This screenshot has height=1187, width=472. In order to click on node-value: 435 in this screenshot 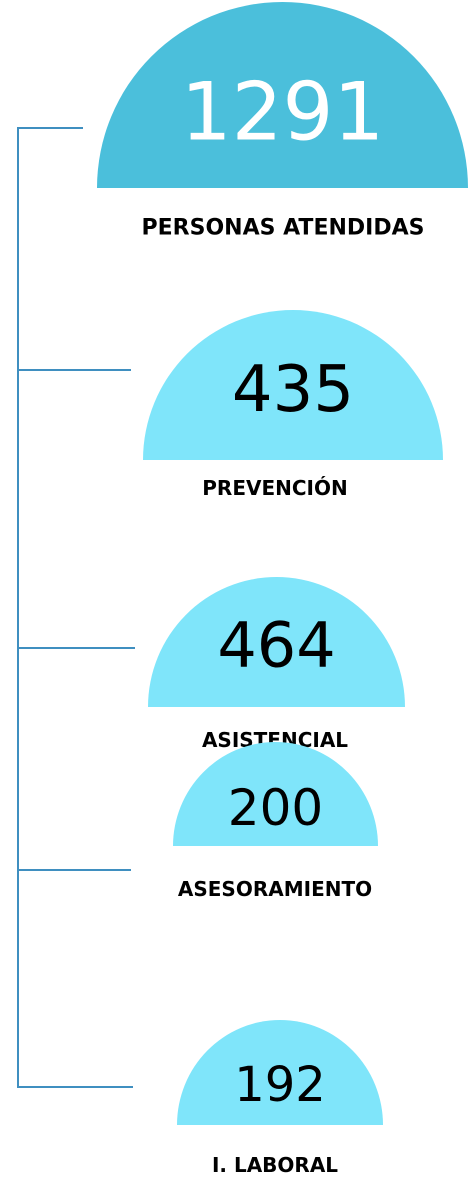, I will do `click(293, 390)`.